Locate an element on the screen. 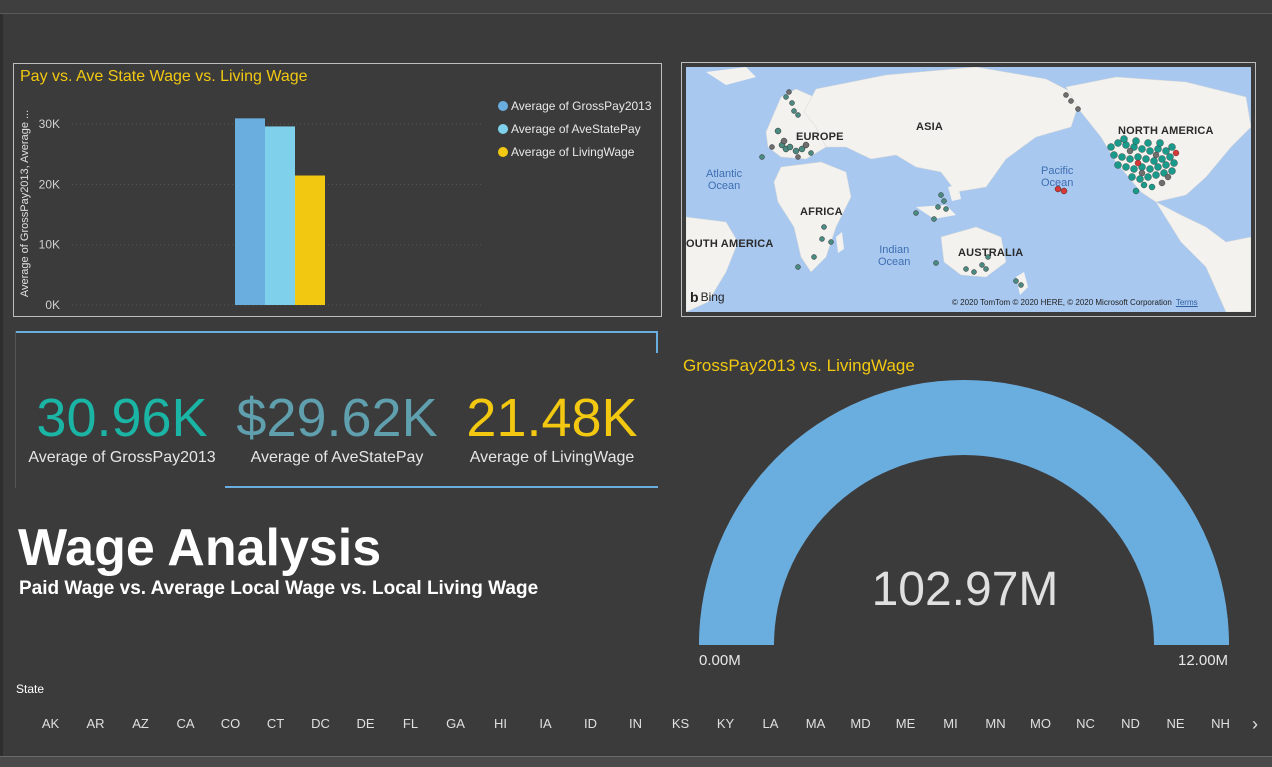 This screenshot has height=767, width=1272. slicer-item-hi: HI is located at coordinates (500, 723).